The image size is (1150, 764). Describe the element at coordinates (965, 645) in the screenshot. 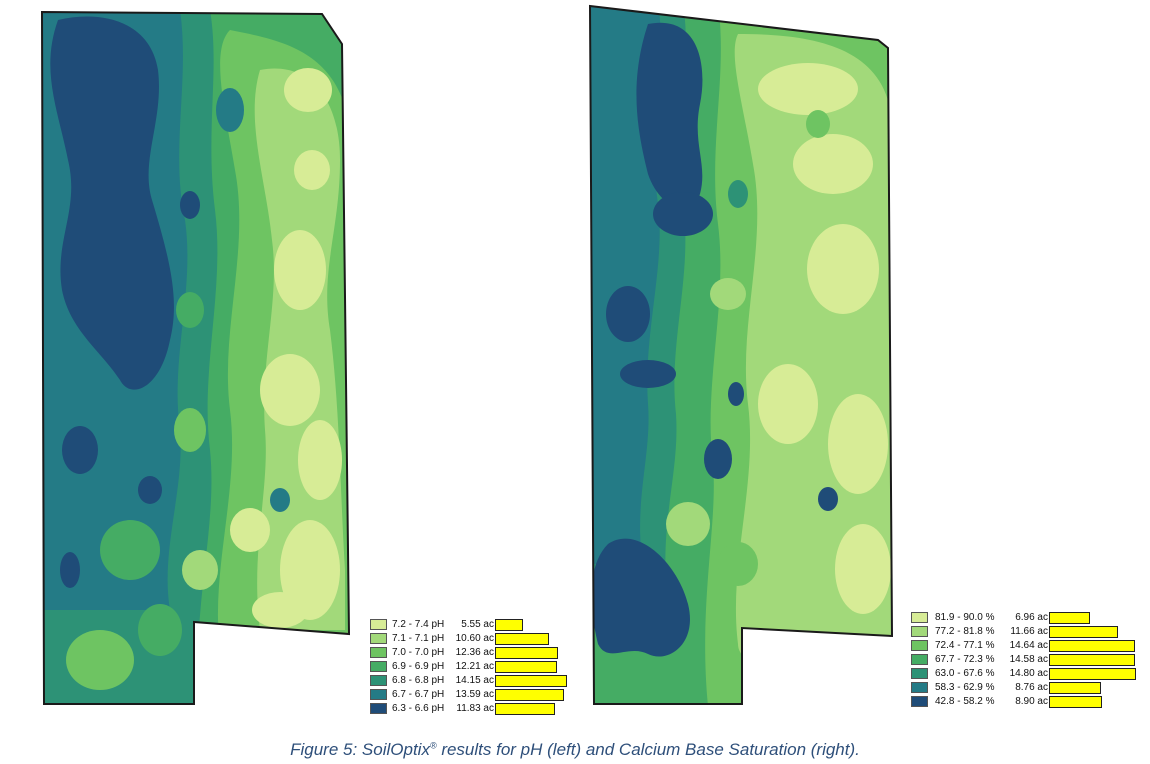

I see `legend-range: 72.4 - 77.1 %` at that location.